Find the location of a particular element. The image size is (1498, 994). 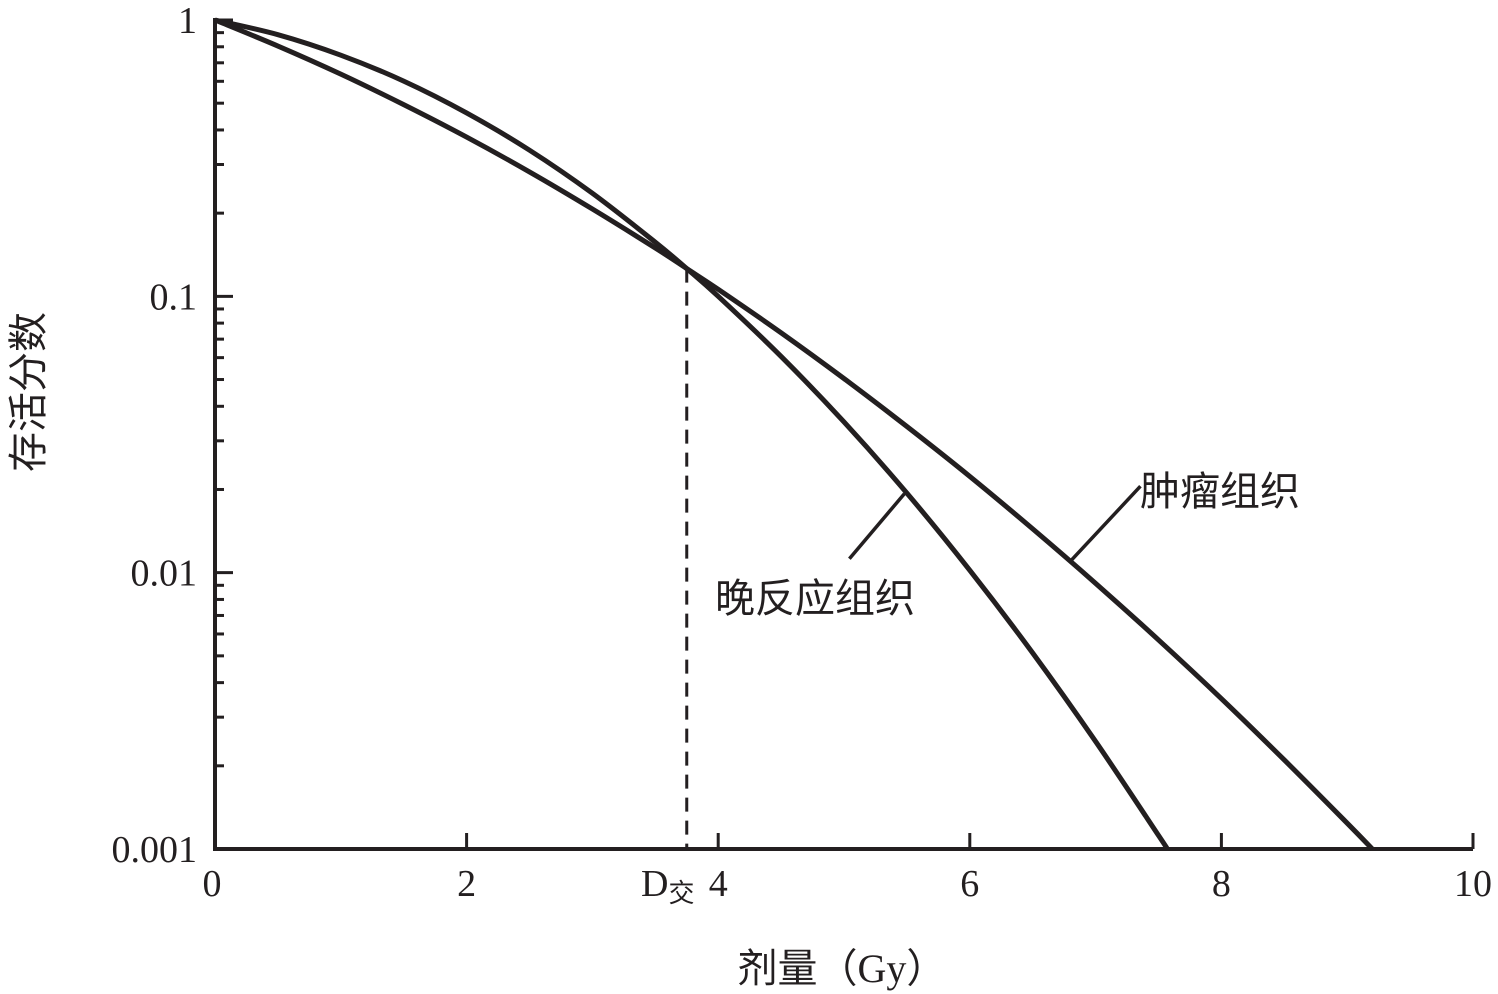

x-tick-label: 2 is located at coordinates (466, 884).